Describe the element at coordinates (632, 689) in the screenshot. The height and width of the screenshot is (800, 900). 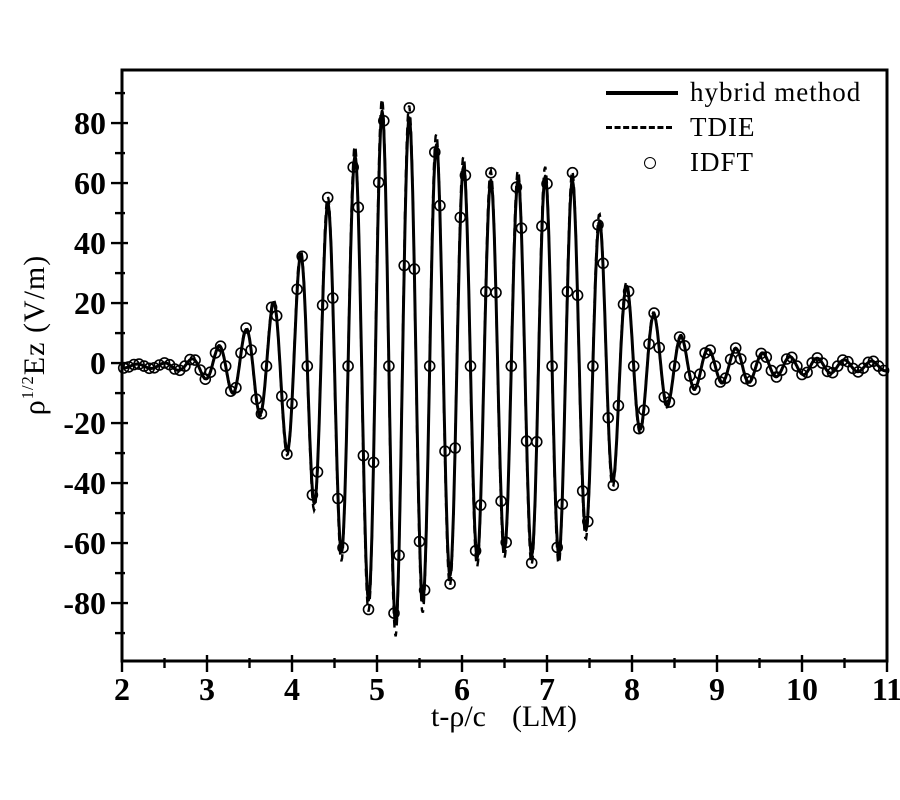
I see `x-tick-label: 8` at that location.